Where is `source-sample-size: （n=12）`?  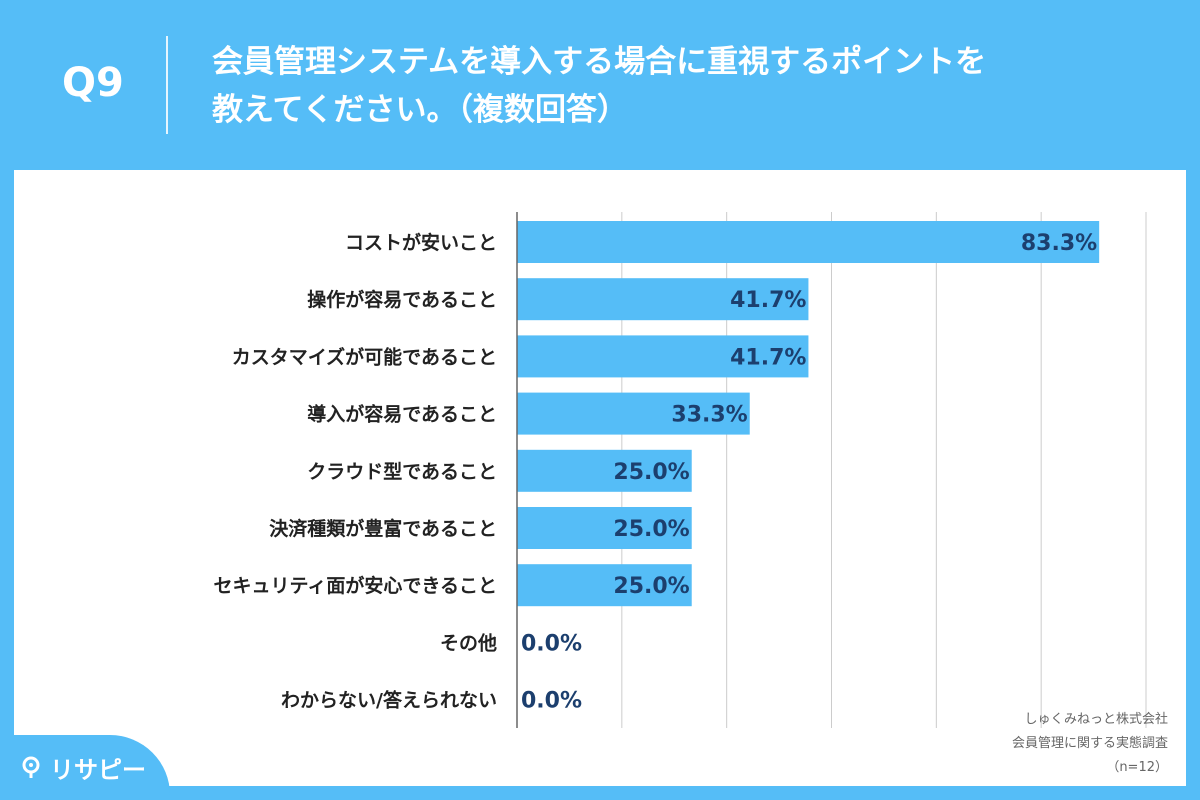
source-sample-size: （n=12） is located at coordinates (1137, 767).